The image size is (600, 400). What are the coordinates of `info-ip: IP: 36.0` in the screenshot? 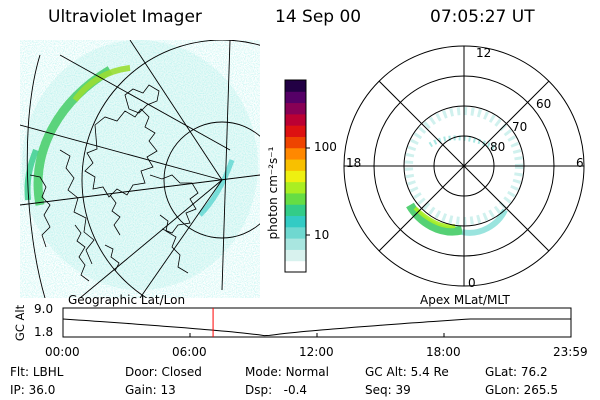 It's located at (33, 390).